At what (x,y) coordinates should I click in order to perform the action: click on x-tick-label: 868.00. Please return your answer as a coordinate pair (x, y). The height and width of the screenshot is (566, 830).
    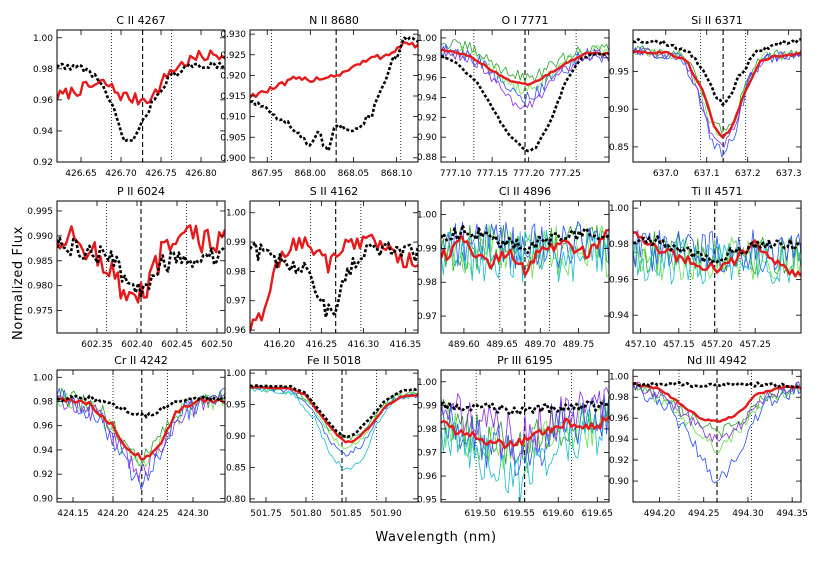
    Looking at the image, I should click on (311, 174).